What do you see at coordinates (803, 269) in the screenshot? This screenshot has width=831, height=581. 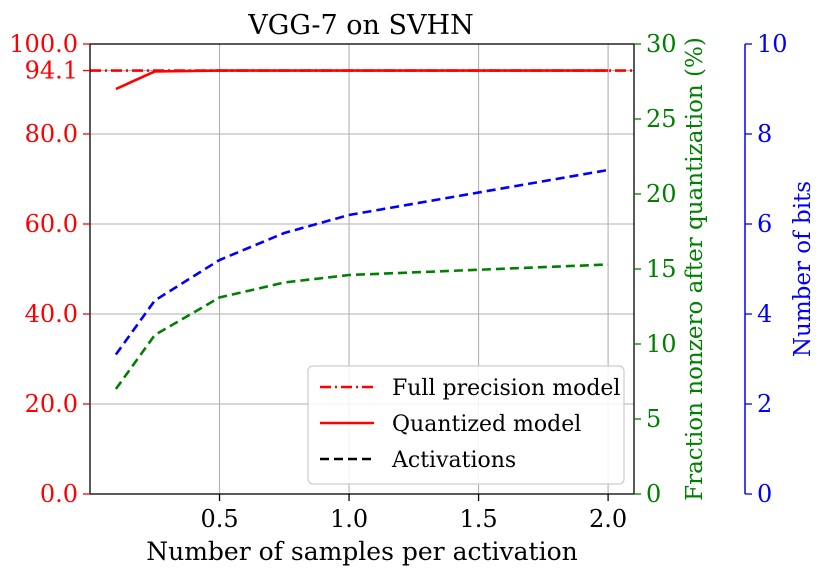 I see `right2-axis-label: Number of bits` at bounding box center [803, 269].